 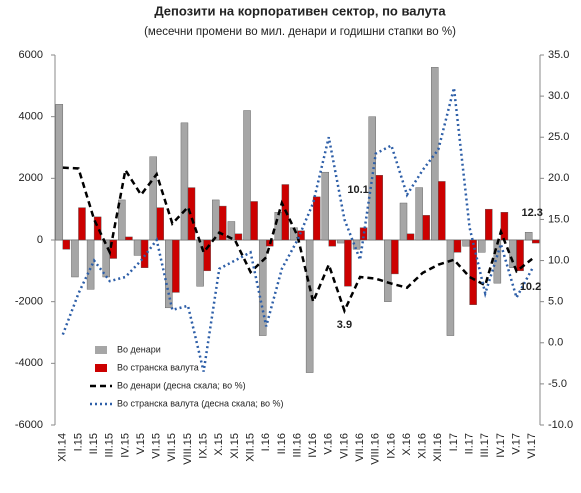 I want to click on x-tick-label: IV.16, so click(x=313, y=445).